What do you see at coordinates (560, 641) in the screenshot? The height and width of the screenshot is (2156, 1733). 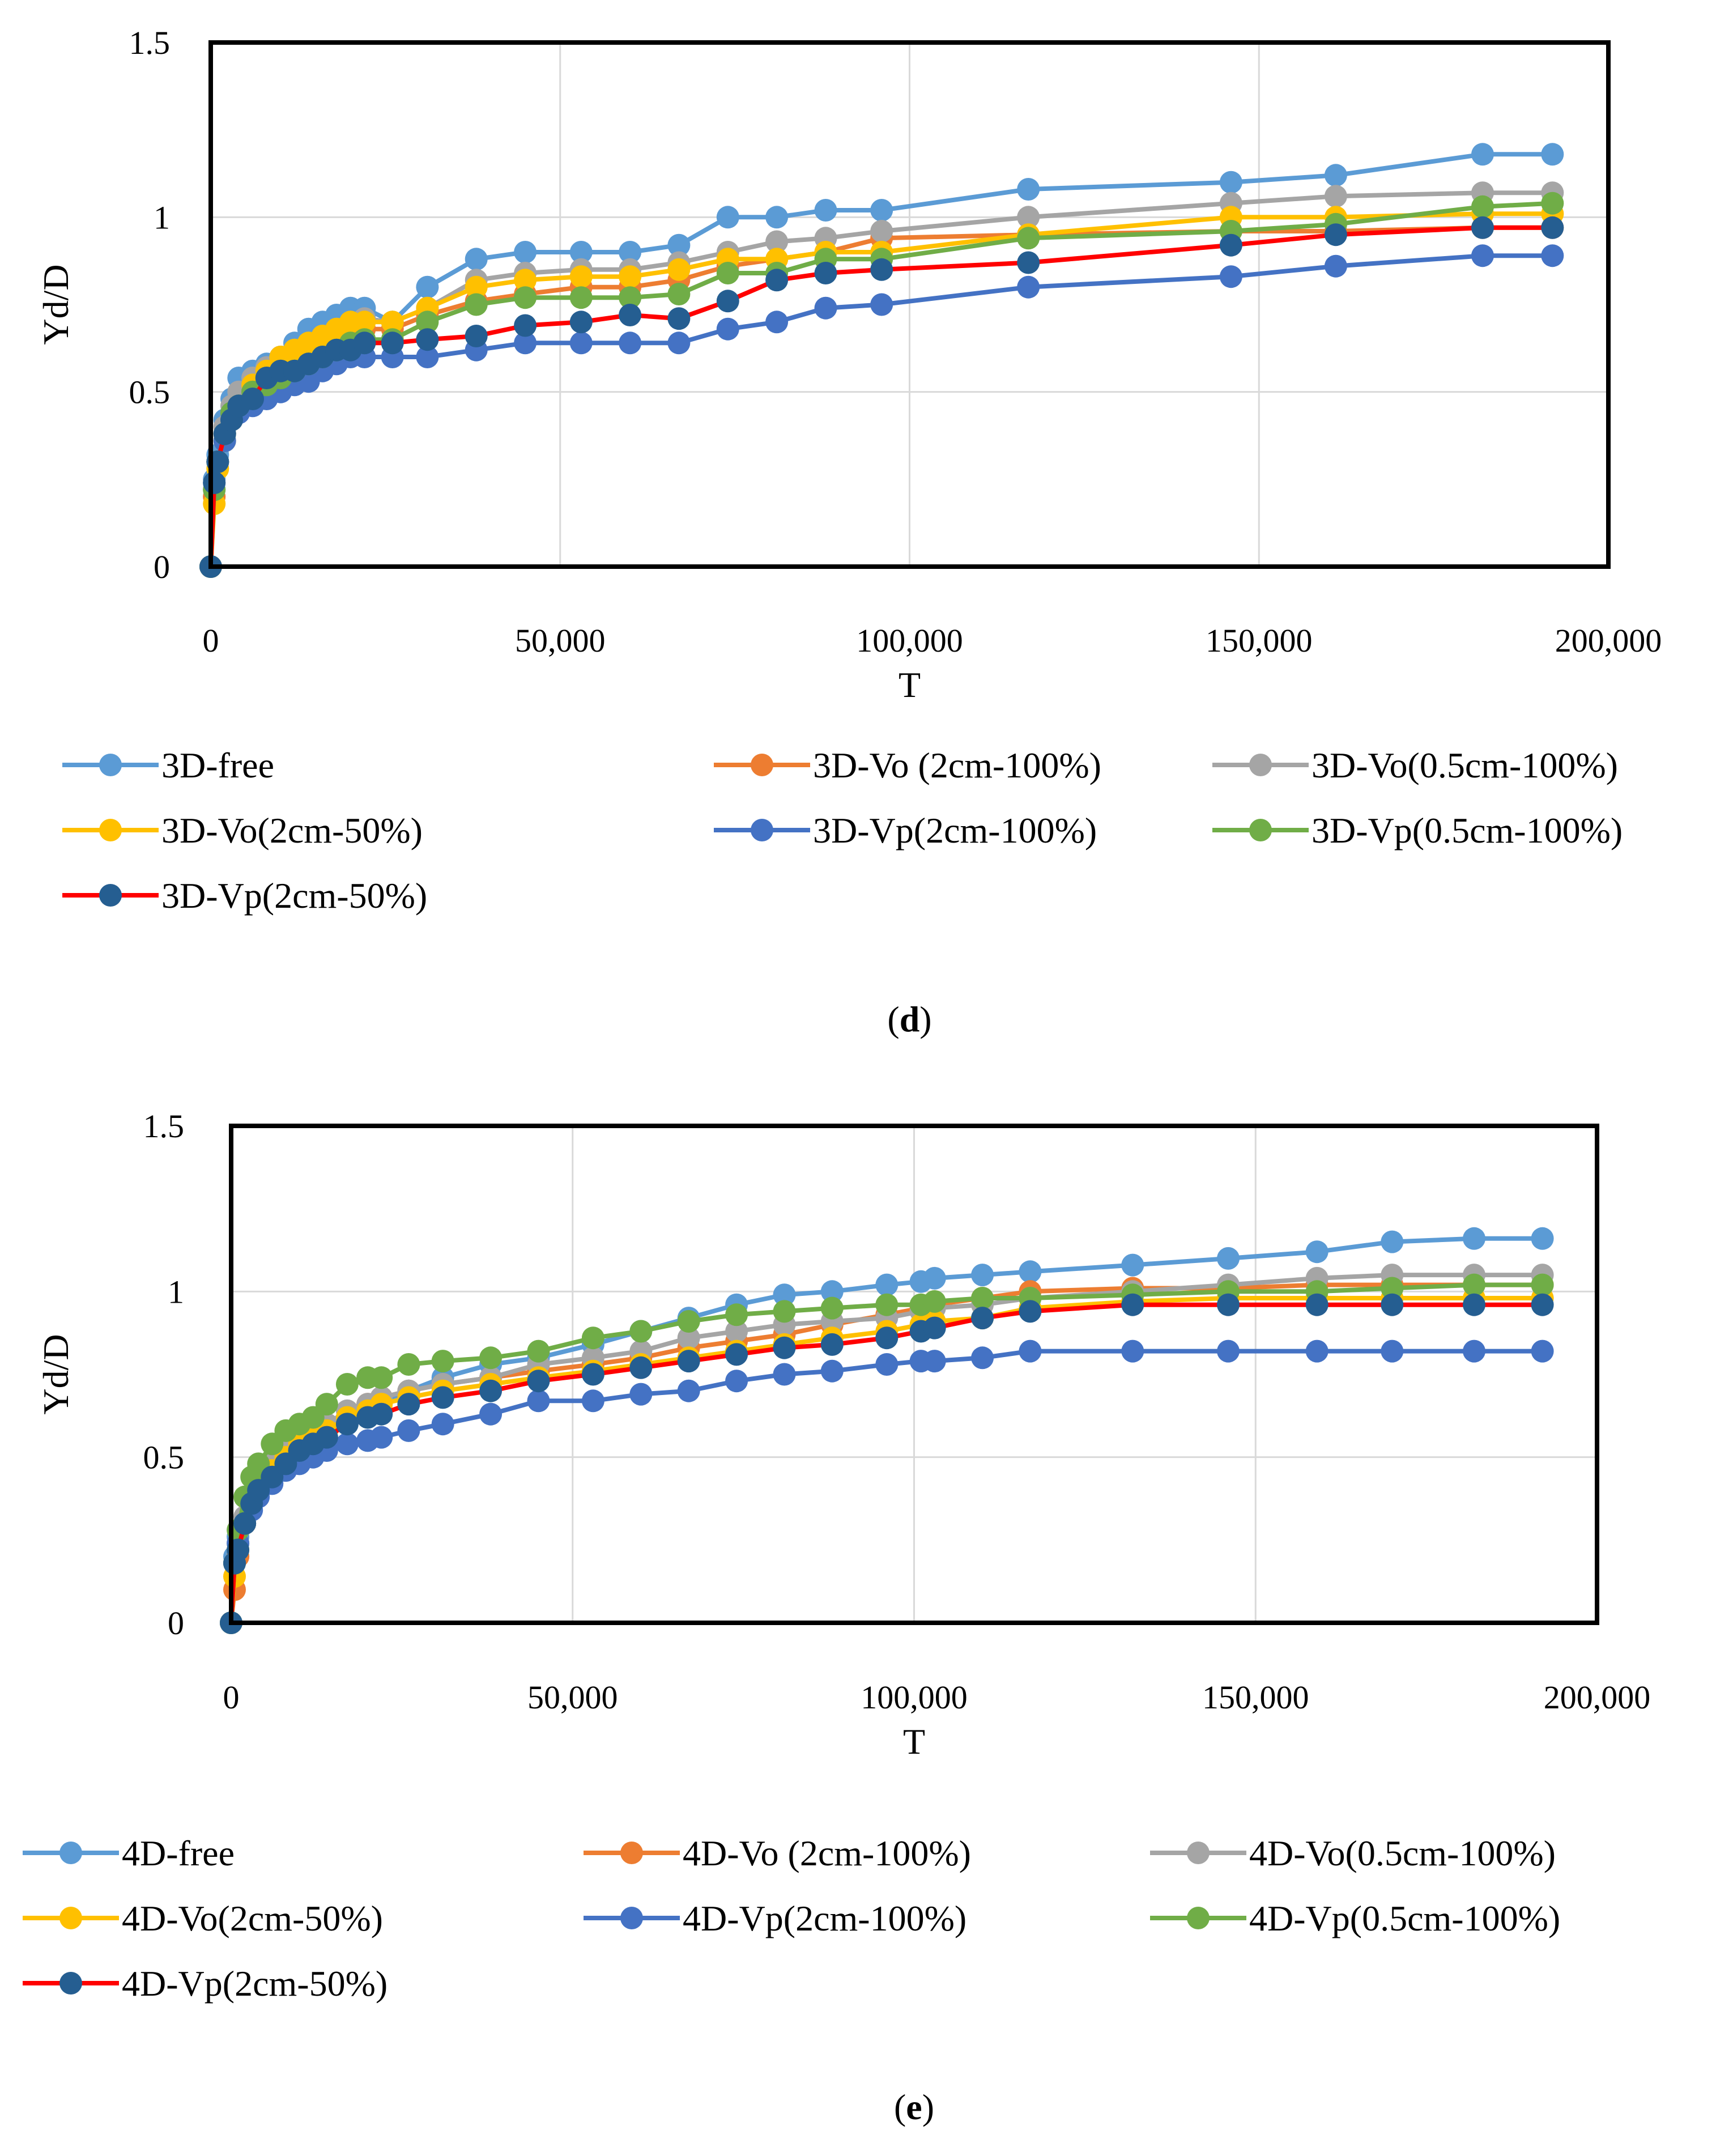 I see `chart-d-x-tick-label: 50,000` at bounding box center [560, 641].